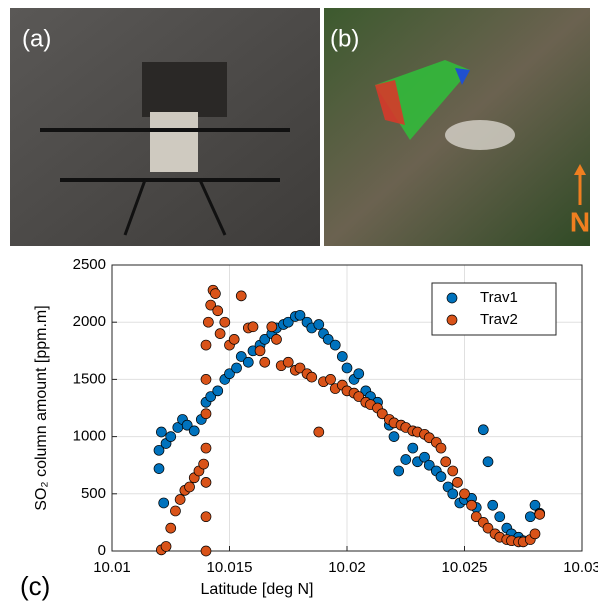 The image size is (598, 609). What do you see at coordinates (499, 319) in the screenshot?
I see `legend-label: Trav2` at bounding box center [499, 319].